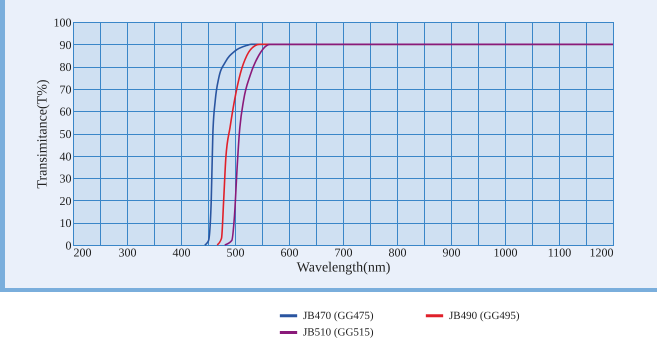  What do you see at coordinates (451, 253) in the screenshot?
I see `x-tick-label: 900` at bounding box center [451, 253].